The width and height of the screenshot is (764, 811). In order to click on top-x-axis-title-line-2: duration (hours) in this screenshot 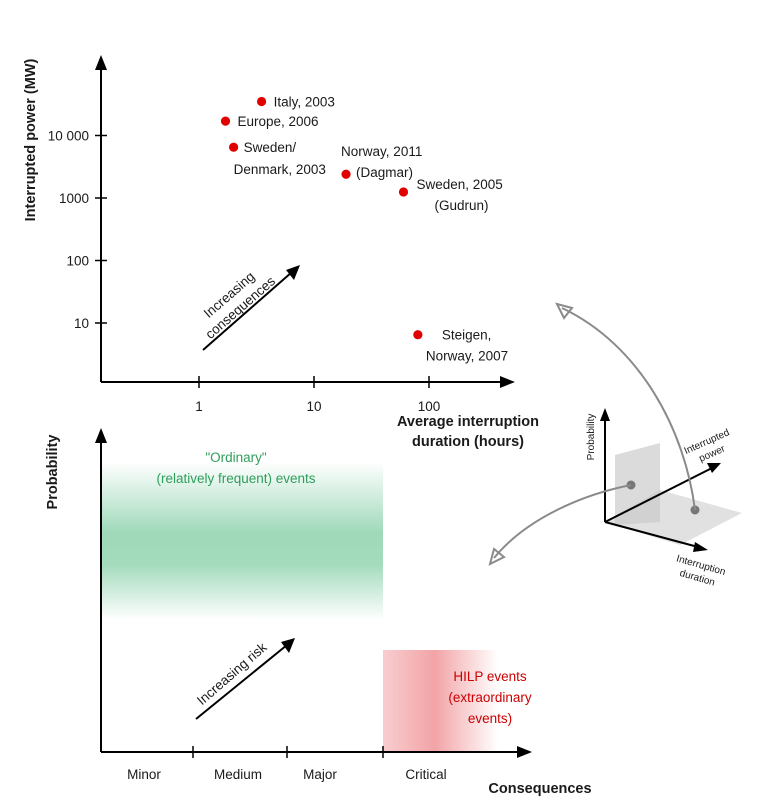, I will do `click(468, 442)`.